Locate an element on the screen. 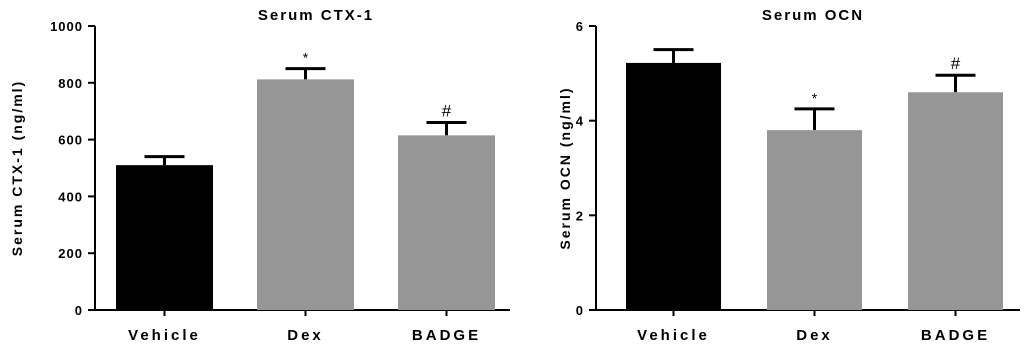  significance-marker-ocn: * is located at coordinates (815, 98).